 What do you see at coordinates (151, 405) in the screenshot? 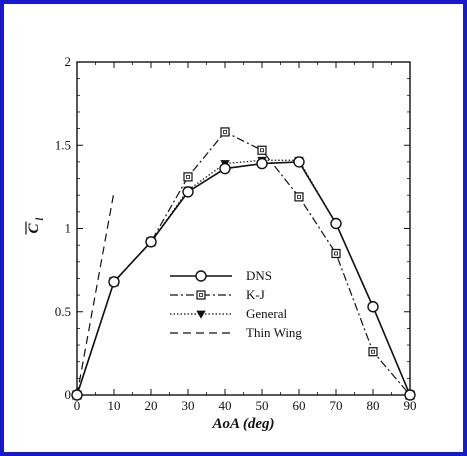
I see `x-tick-label: 20` at bounding box center [151, 405].